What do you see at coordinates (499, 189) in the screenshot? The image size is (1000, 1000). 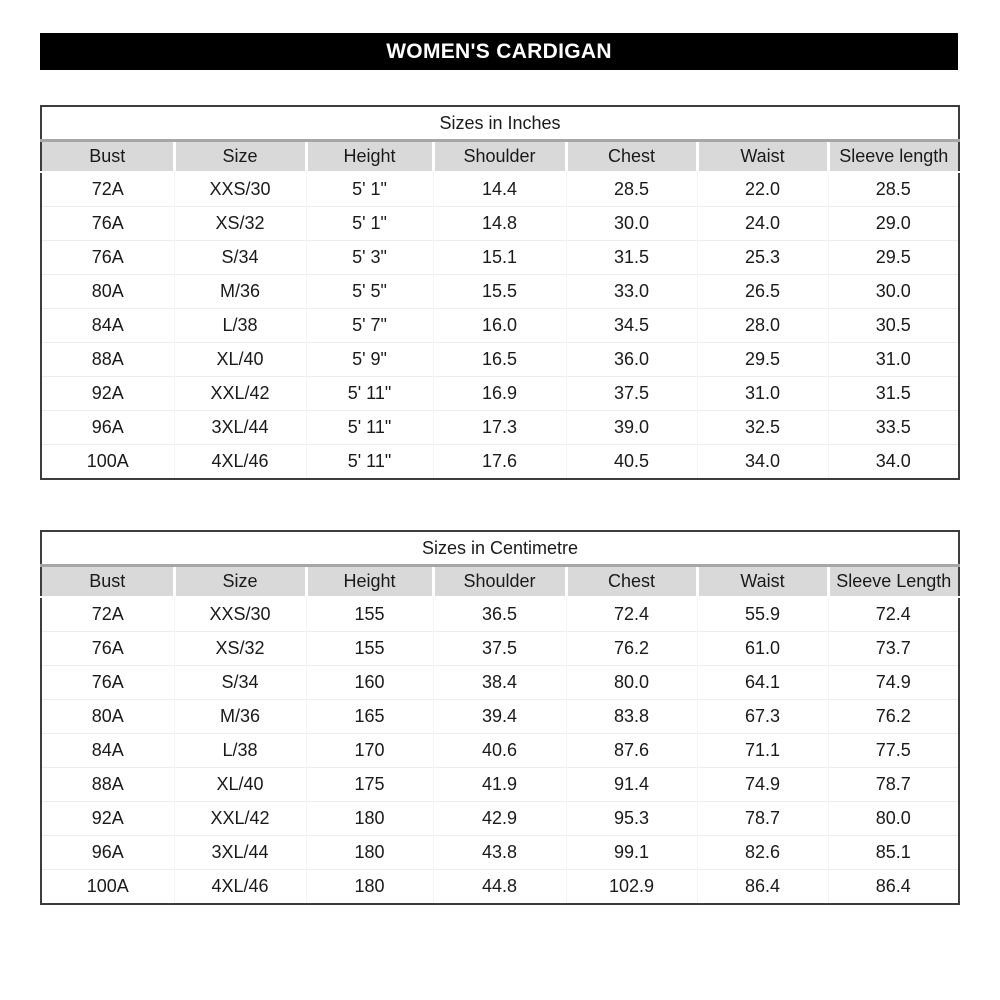 I see `table-cell: 14.4` at bounding box center [499, 189].